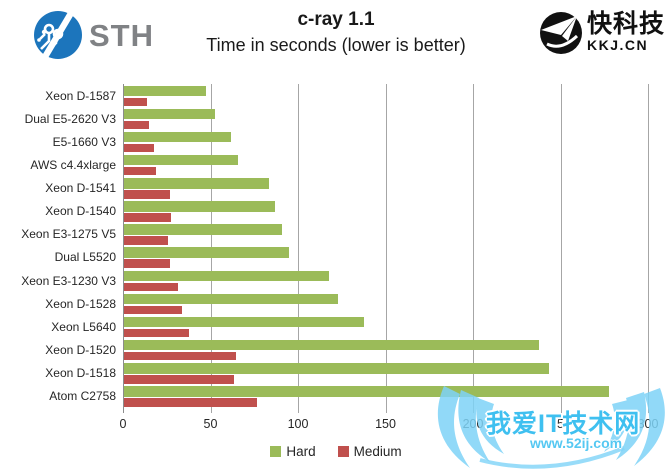 Image resolution: width=672 pixels, height=472 pixels. I want to click on watermark-wings-icon, so click(551, 427).